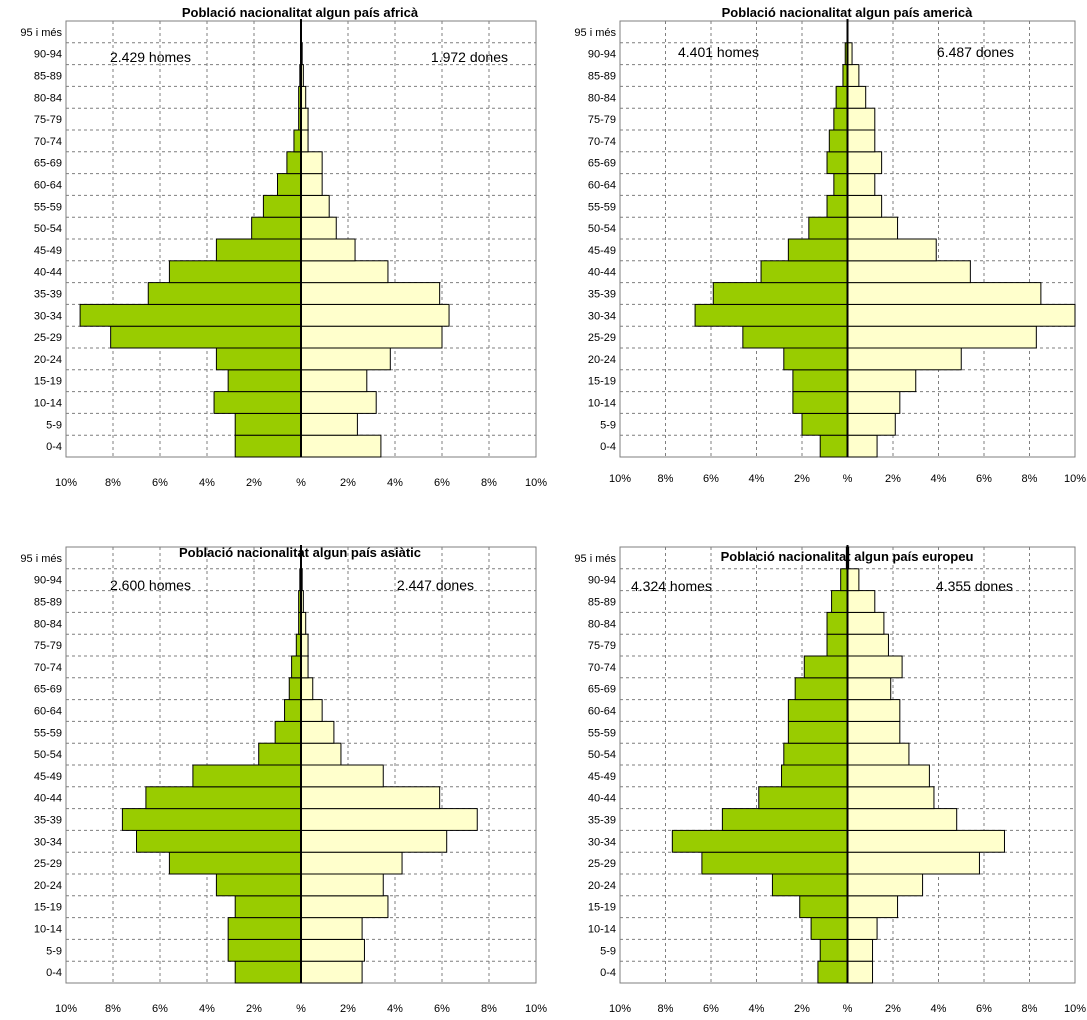 This screenshot has height=1020, width=1087. Describe the element at coordinates (718, 52) in the screenshot. I see `men-total-label: 4.401 homes` at that location.